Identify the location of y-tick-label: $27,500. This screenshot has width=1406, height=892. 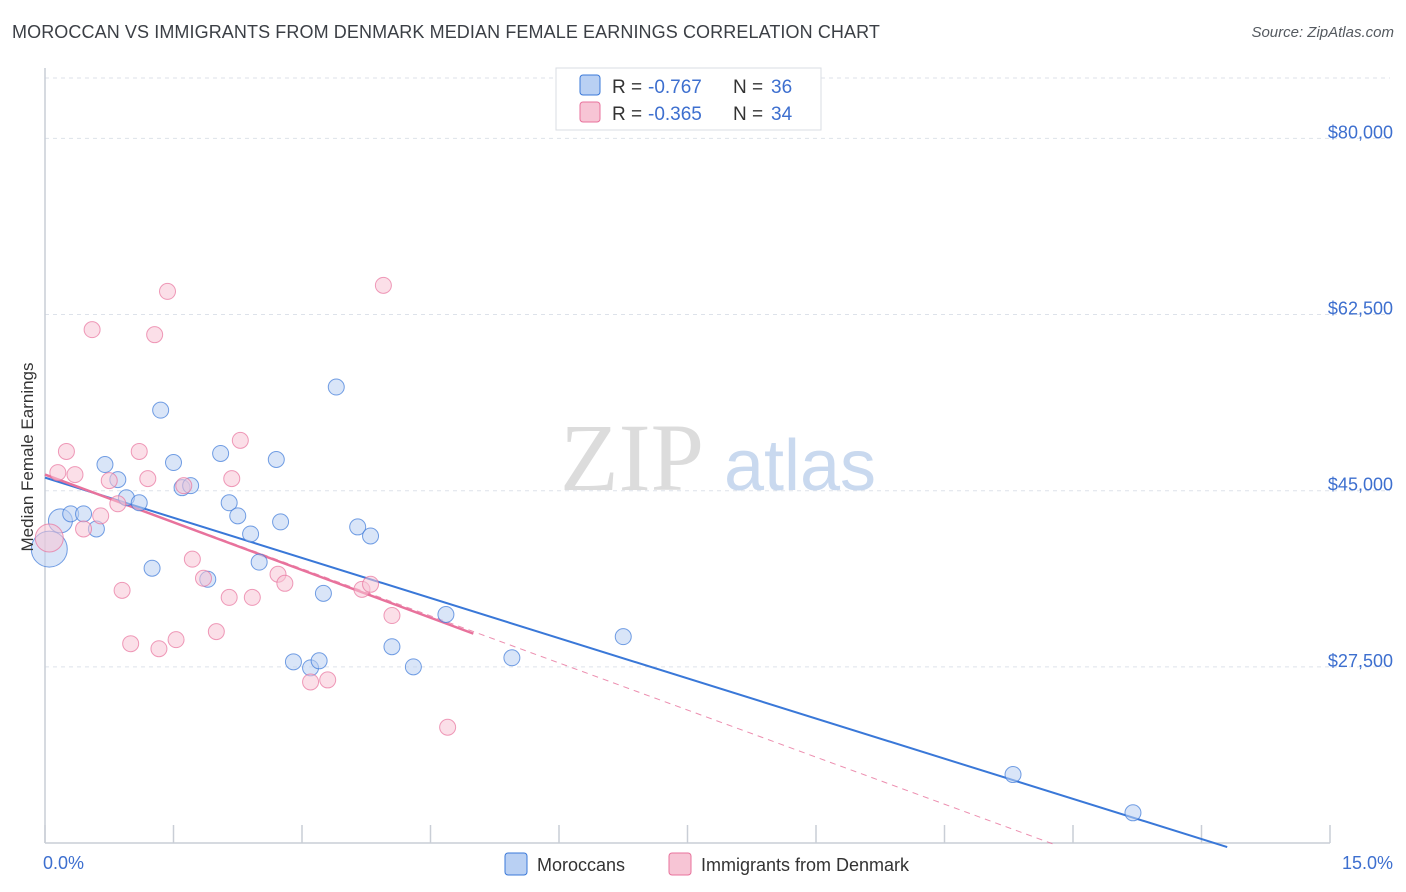
(1360, 661).